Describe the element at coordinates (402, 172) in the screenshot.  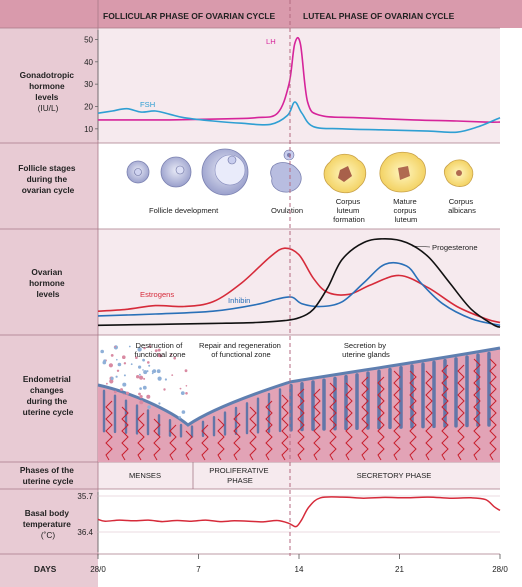
I see `mature-corpus-luteum-icon` at that location.